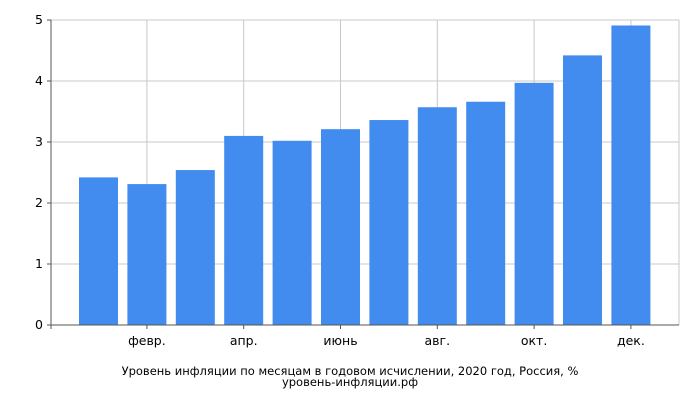  Describe the element at coordinates (39, 80) in the screenshot. I see `y-tick-label: 4` at that location.